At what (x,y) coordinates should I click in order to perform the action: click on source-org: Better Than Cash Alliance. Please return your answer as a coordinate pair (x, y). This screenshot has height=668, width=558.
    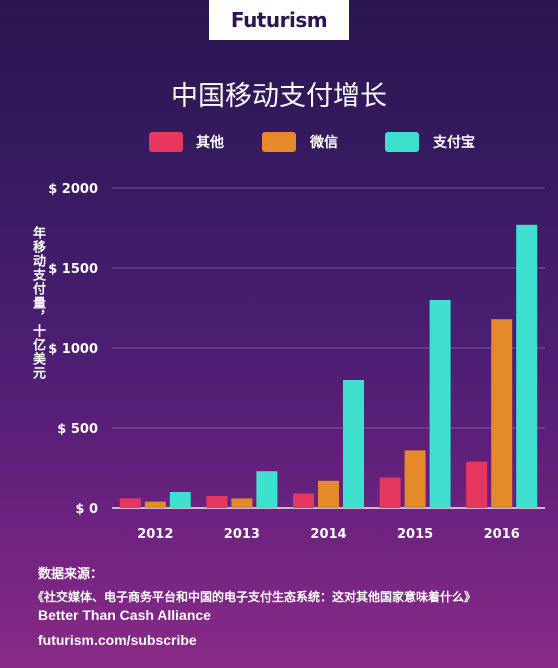
    Looking at the image, I should click on (124, 615).